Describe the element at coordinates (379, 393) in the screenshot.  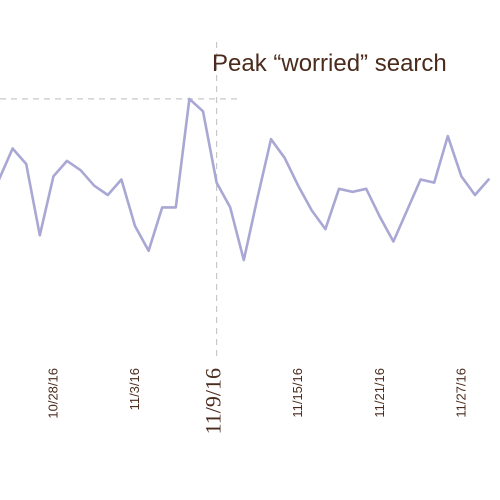
I see `x-tick-label: 11/21/16` at that location.